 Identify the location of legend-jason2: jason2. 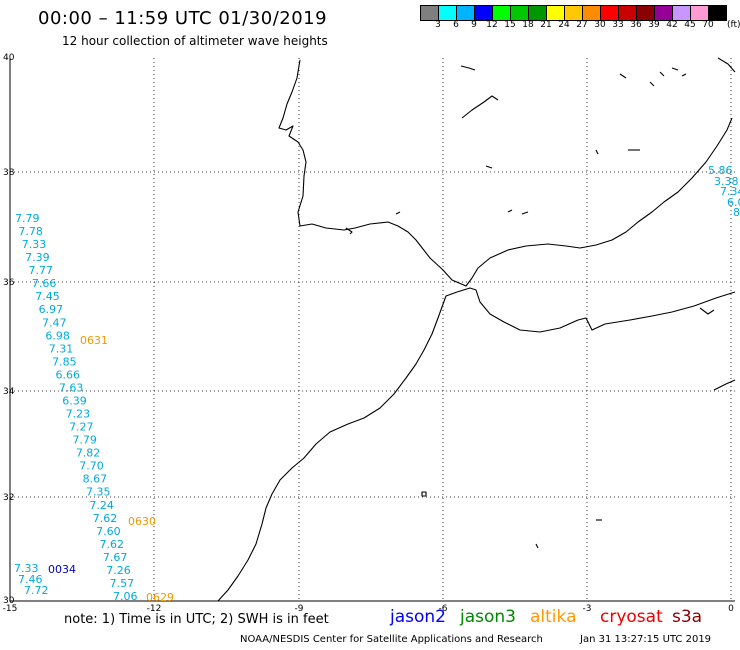
(418, 617).